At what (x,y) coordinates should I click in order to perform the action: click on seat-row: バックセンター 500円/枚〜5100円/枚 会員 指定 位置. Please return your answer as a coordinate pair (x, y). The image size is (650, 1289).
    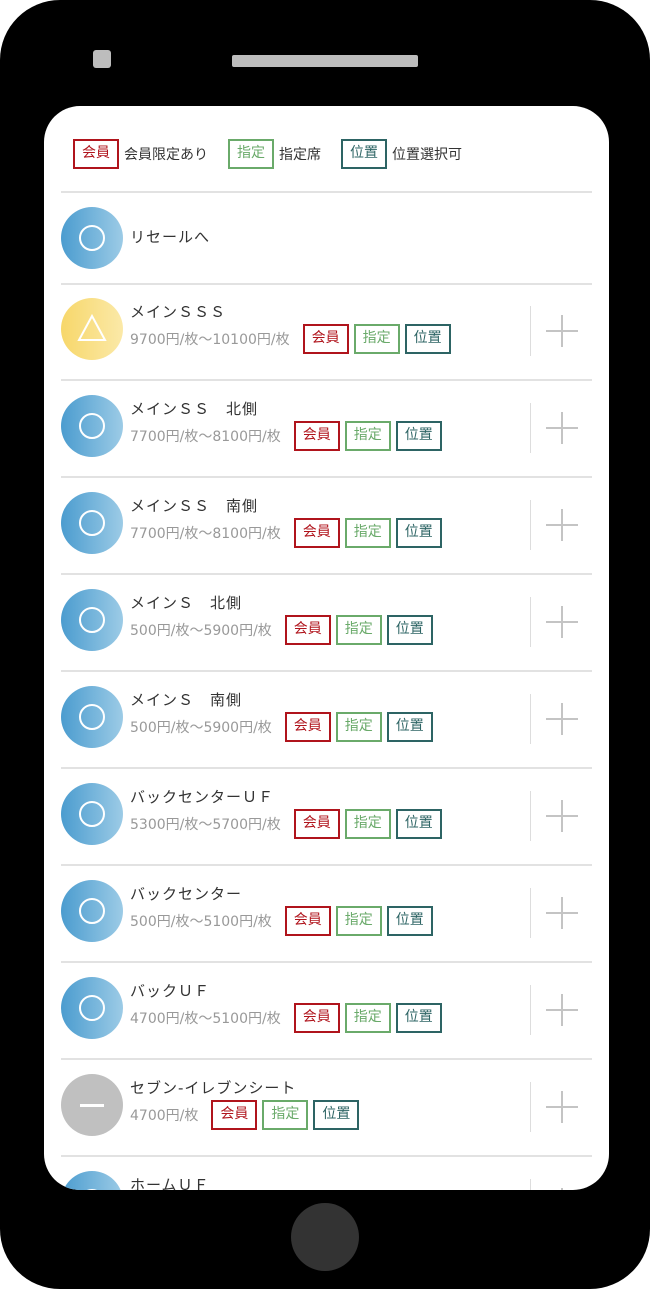
    Looking at the image, I should click on (326, 914).